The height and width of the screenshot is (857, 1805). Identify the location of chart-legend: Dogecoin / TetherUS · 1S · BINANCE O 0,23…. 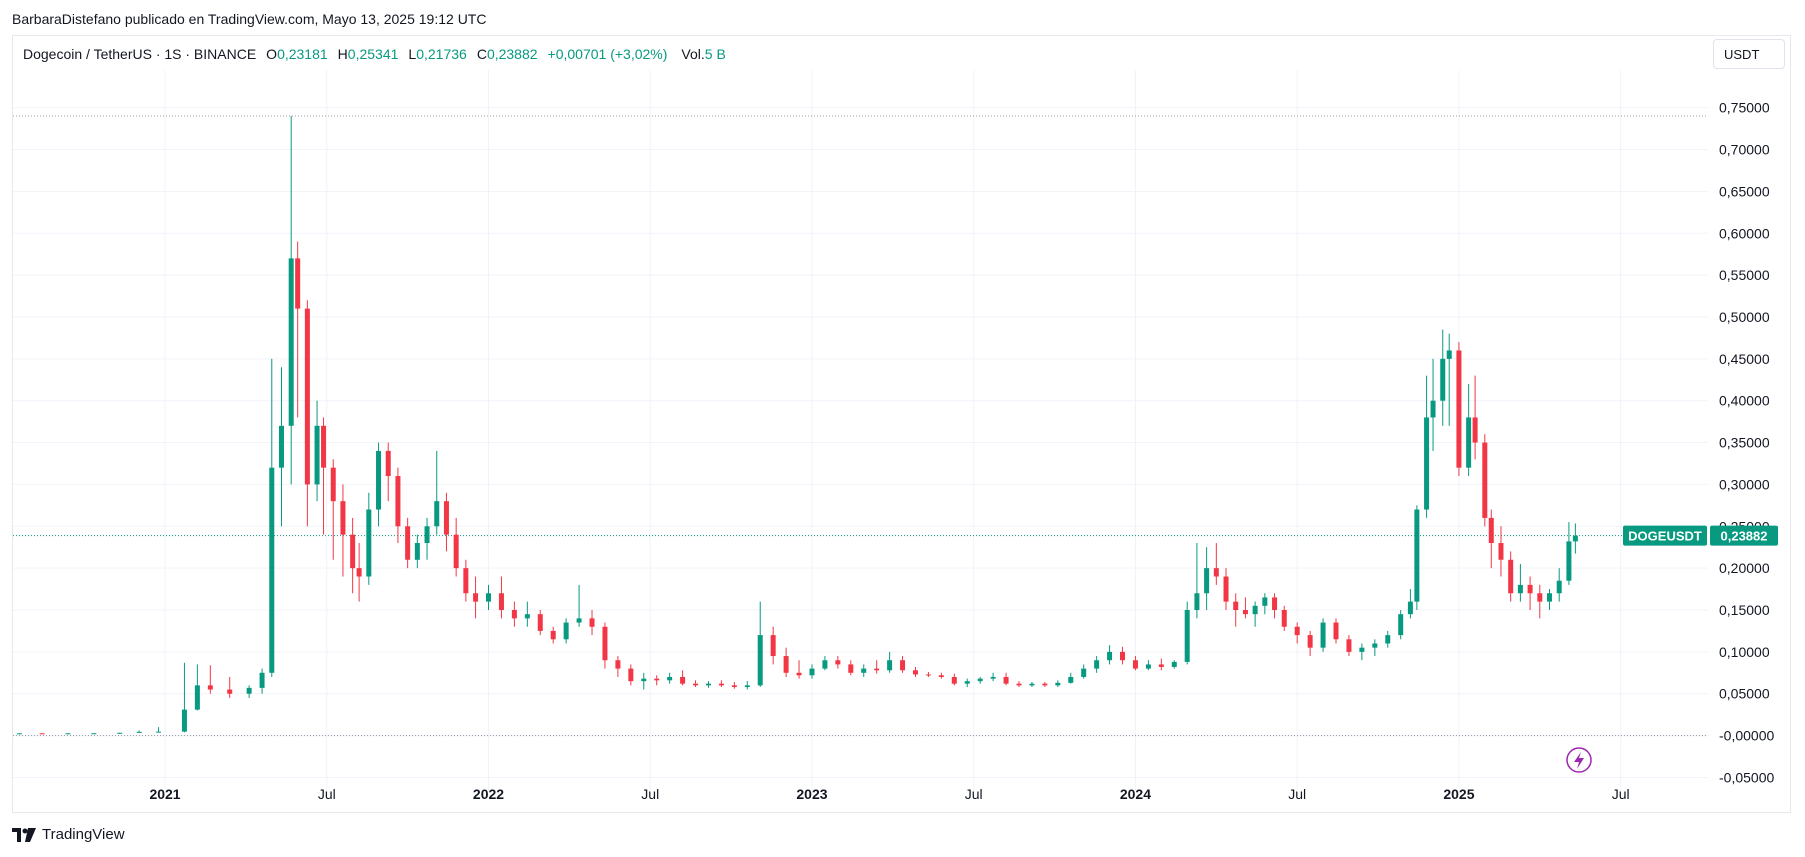
(374, 54).